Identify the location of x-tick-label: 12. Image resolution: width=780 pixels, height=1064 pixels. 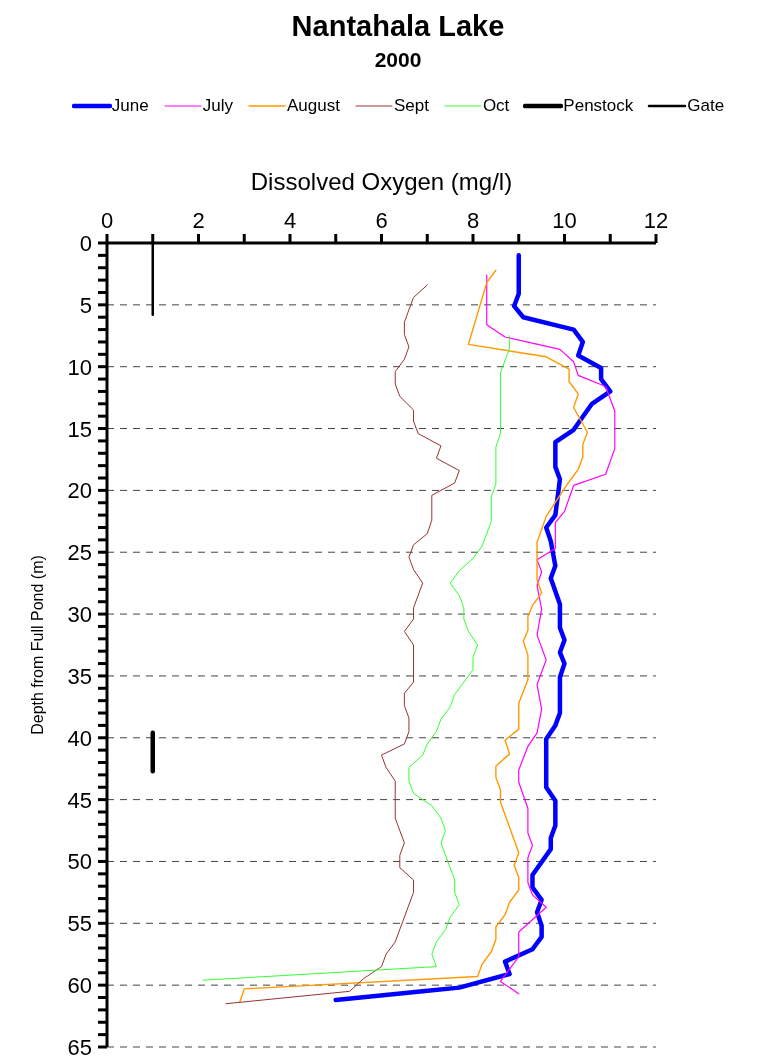
(656, 220).